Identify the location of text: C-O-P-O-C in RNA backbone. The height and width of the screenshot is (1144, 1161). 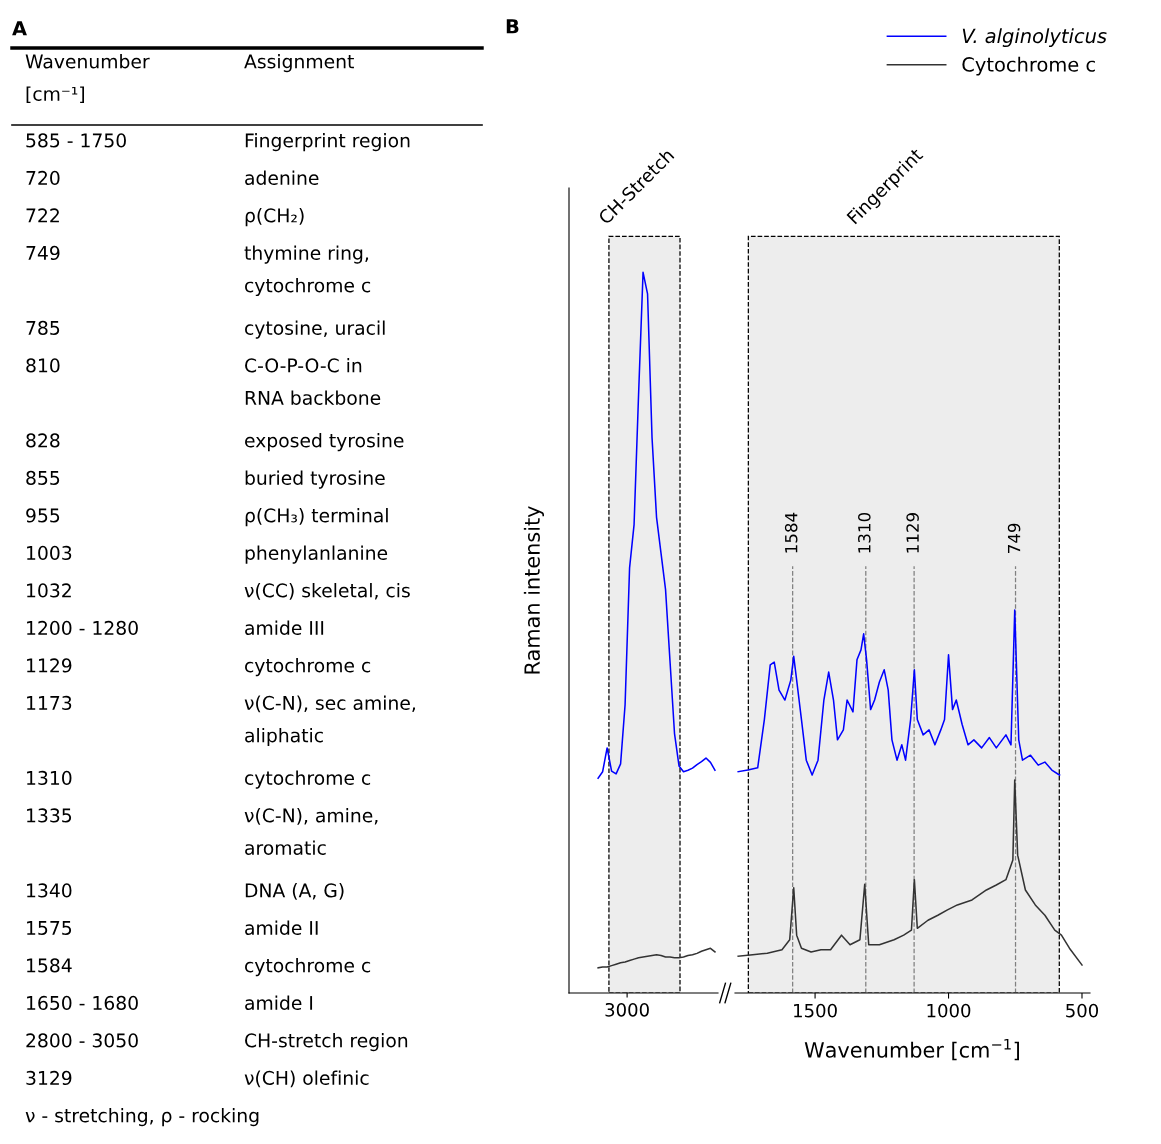
(313, 381).